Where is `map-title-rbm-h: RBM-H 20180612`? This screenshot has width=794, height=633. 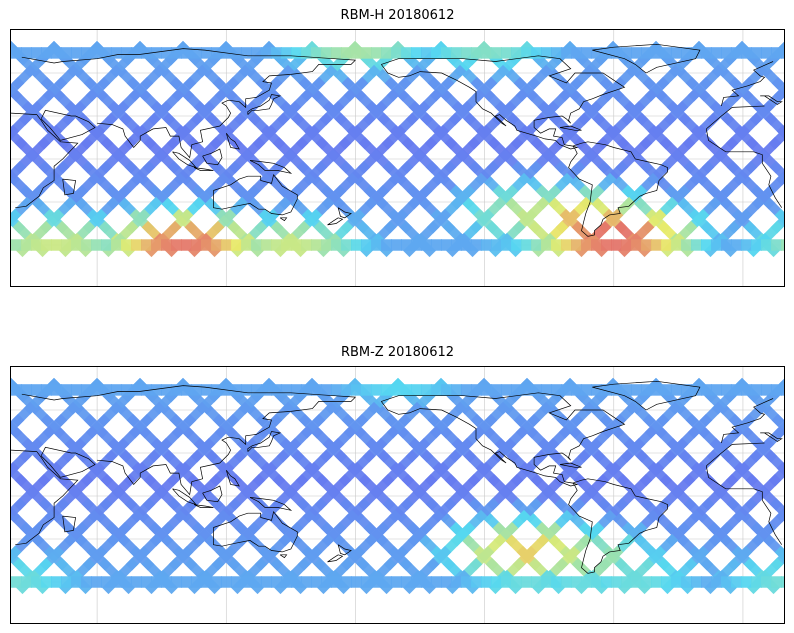 map-title-rbm-h: RBM-H 20180612 is located at coordinates (397, 15).